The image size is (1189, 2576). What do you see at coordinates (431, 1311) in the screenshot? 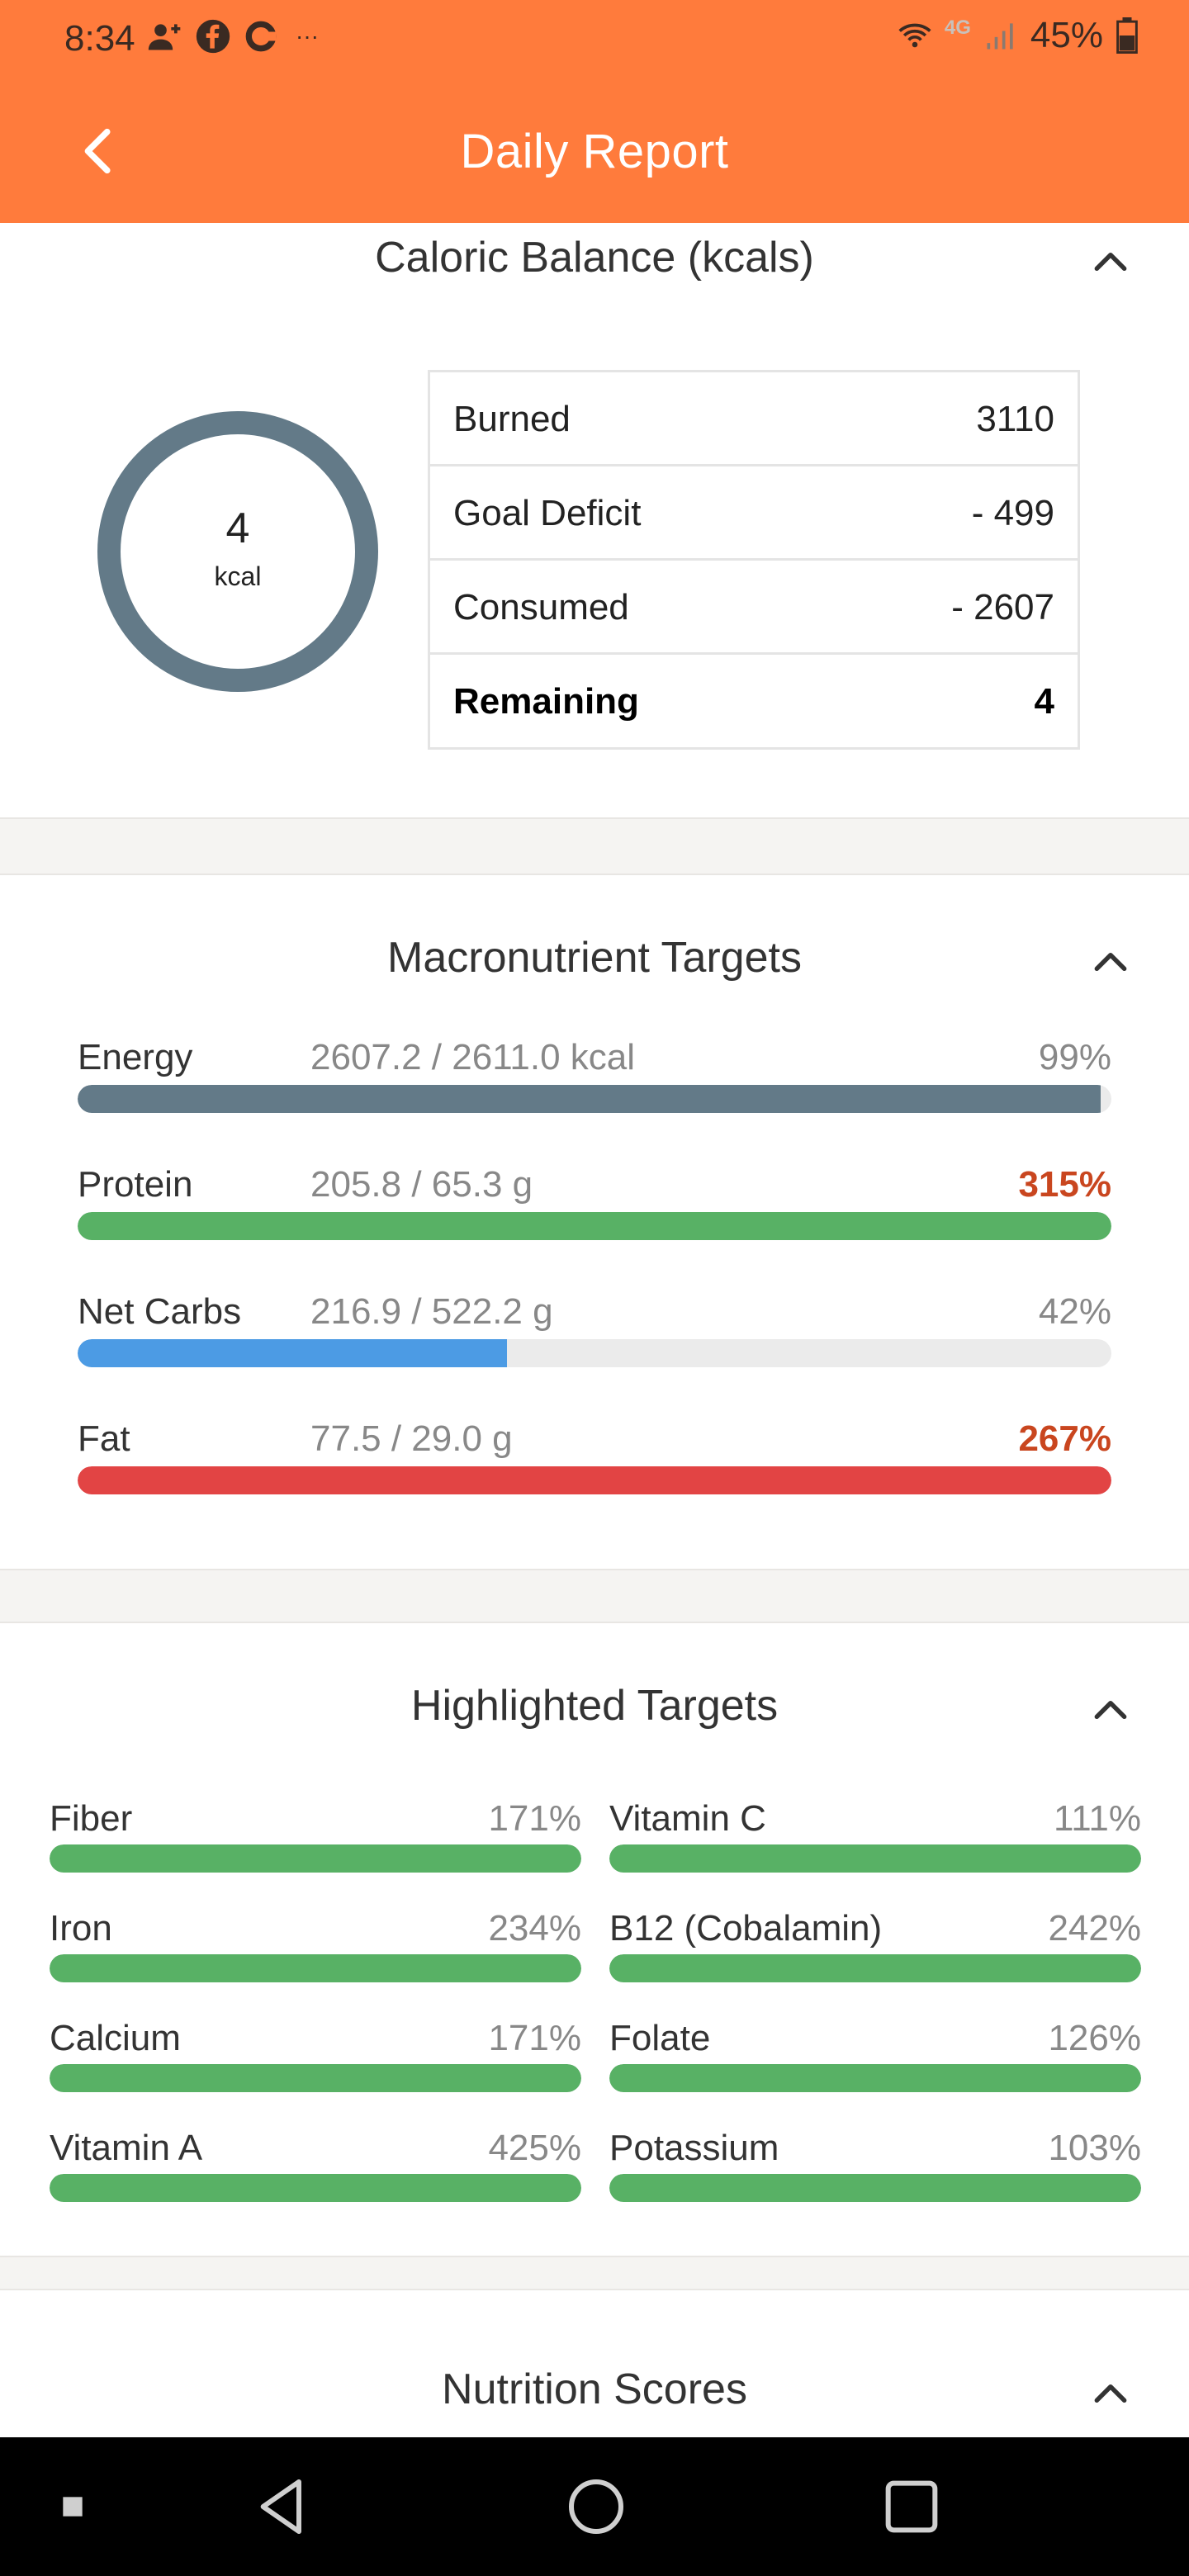
I see `macro-amount: 216.9 / 522.2 g` at bounding box center [431, 1311].